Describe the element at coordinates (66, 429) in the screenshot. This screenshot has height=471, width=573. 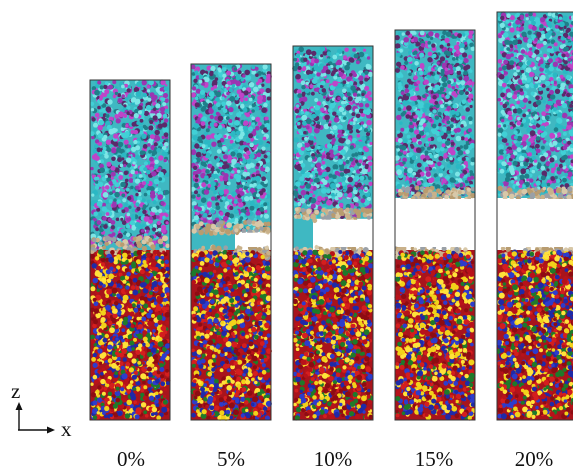
I see `x-axis-label: x` at that location.